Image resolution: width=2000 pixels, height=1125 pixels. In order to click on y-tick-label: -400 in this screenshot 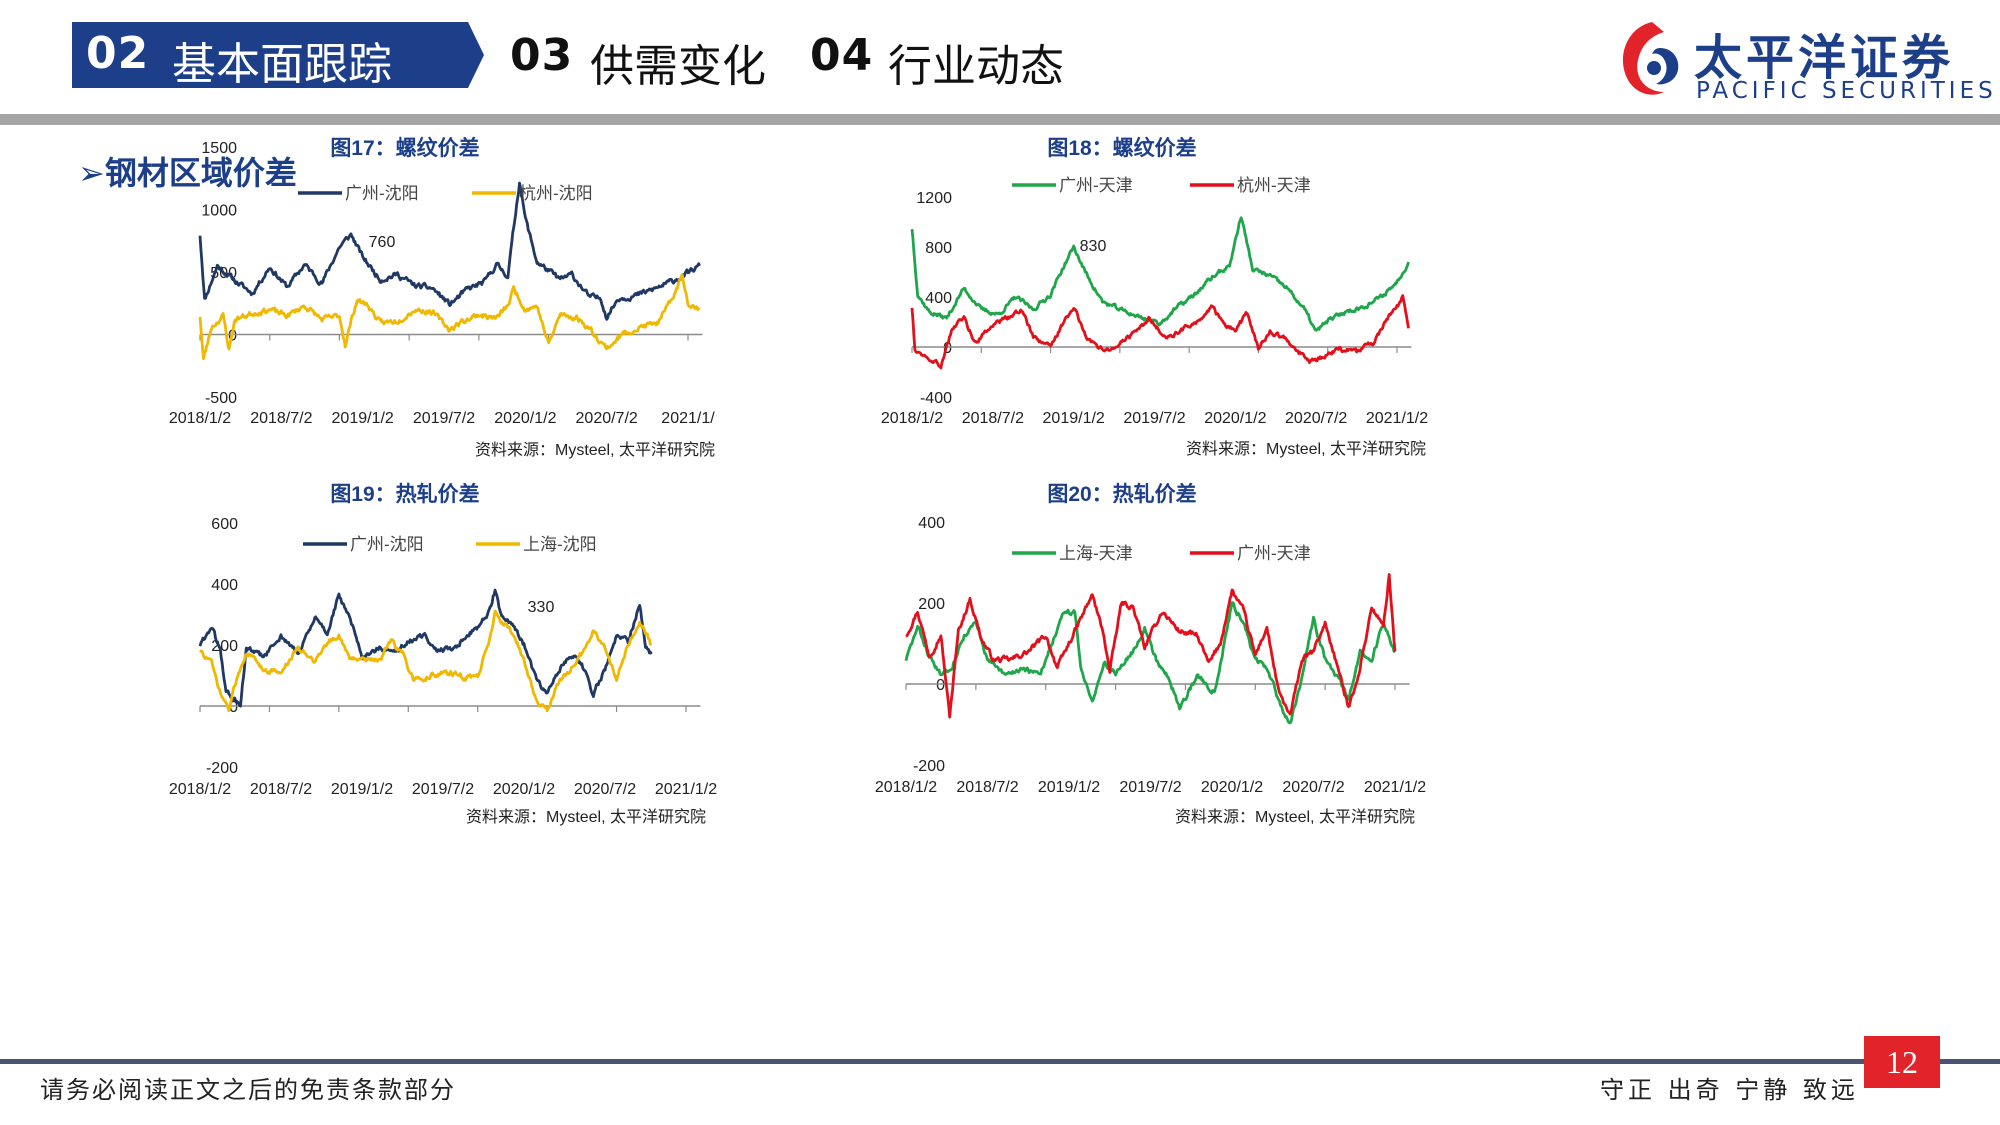, I will do `click(936, 398)`.